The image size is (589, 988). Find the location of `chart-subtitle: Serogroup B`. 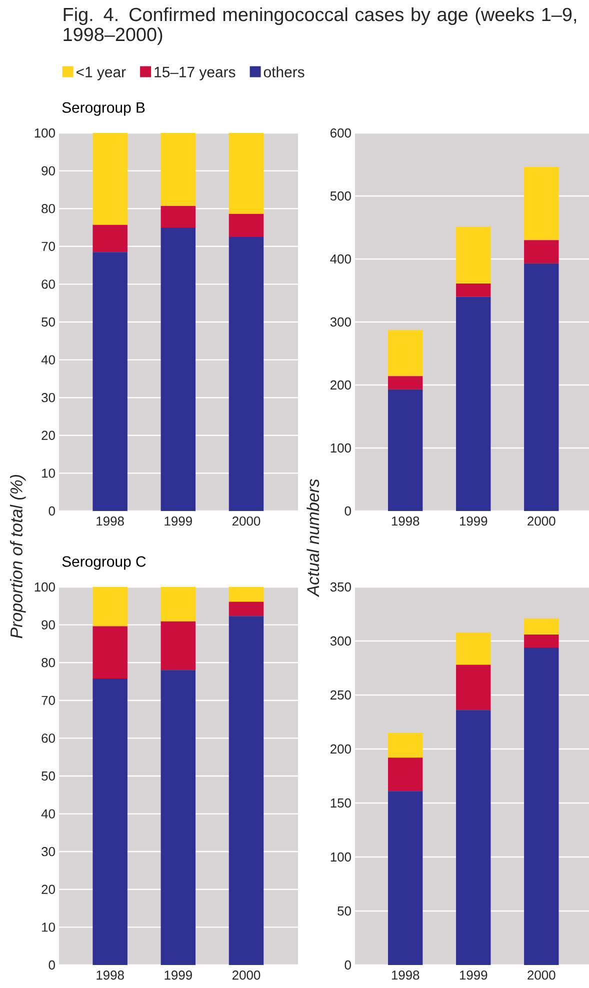

chart-subtitle: Serogroup B is located at coordinates (103, 109).